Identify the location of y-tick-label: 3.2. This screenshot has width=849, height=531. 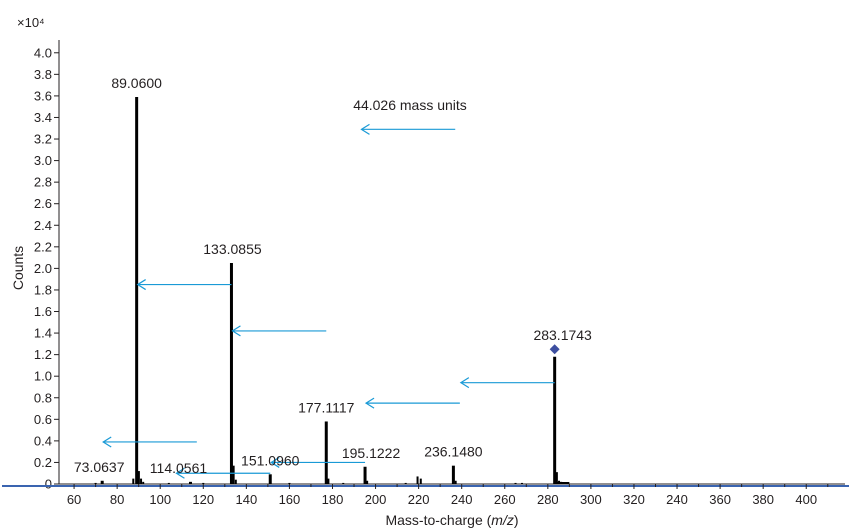
(43, 139).